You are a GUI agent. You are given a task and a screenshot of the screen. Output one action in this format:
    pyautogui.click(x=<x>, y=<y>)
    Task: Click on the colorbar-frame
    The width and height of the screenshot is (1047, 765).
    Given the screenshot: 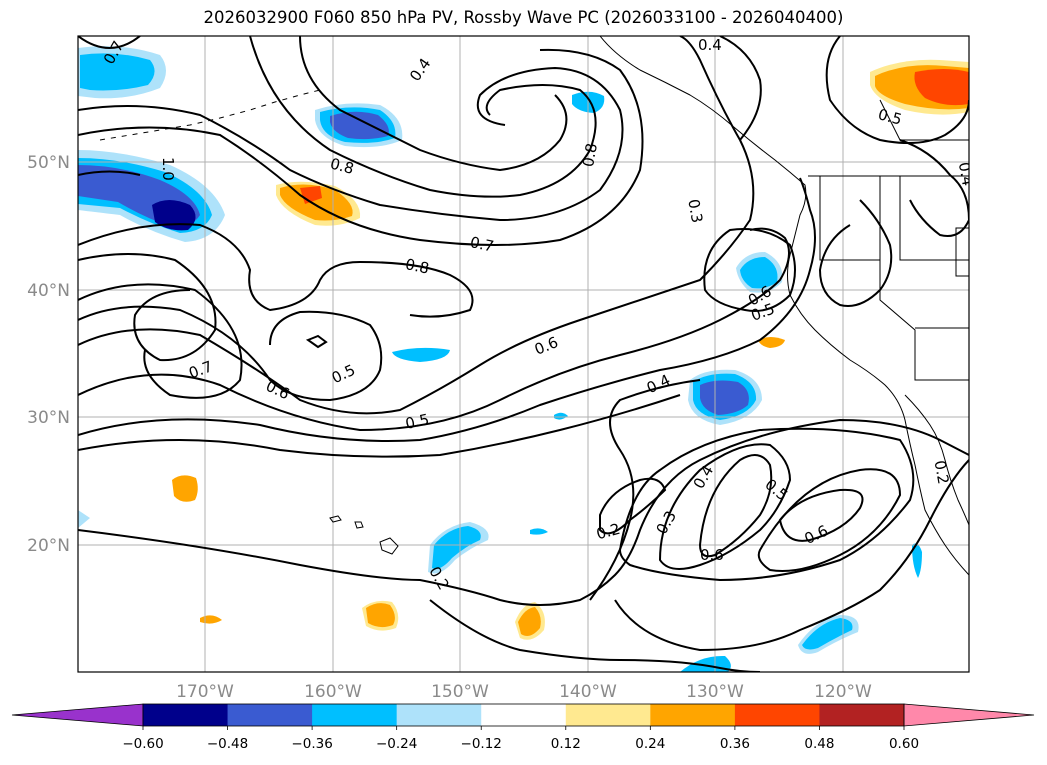 What is the action you would take?
    pyautogui.click(x=523, y=715)
    